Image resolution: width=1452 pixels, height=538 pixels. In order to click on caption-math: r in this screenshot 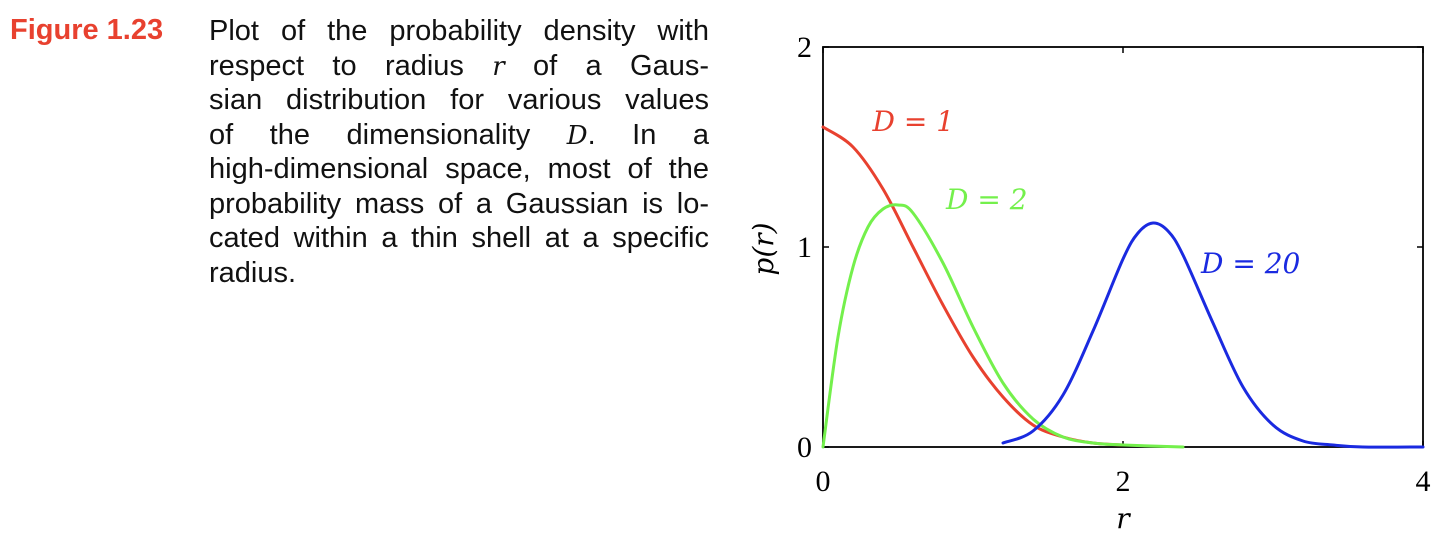, I will do `click(498, 66)`.